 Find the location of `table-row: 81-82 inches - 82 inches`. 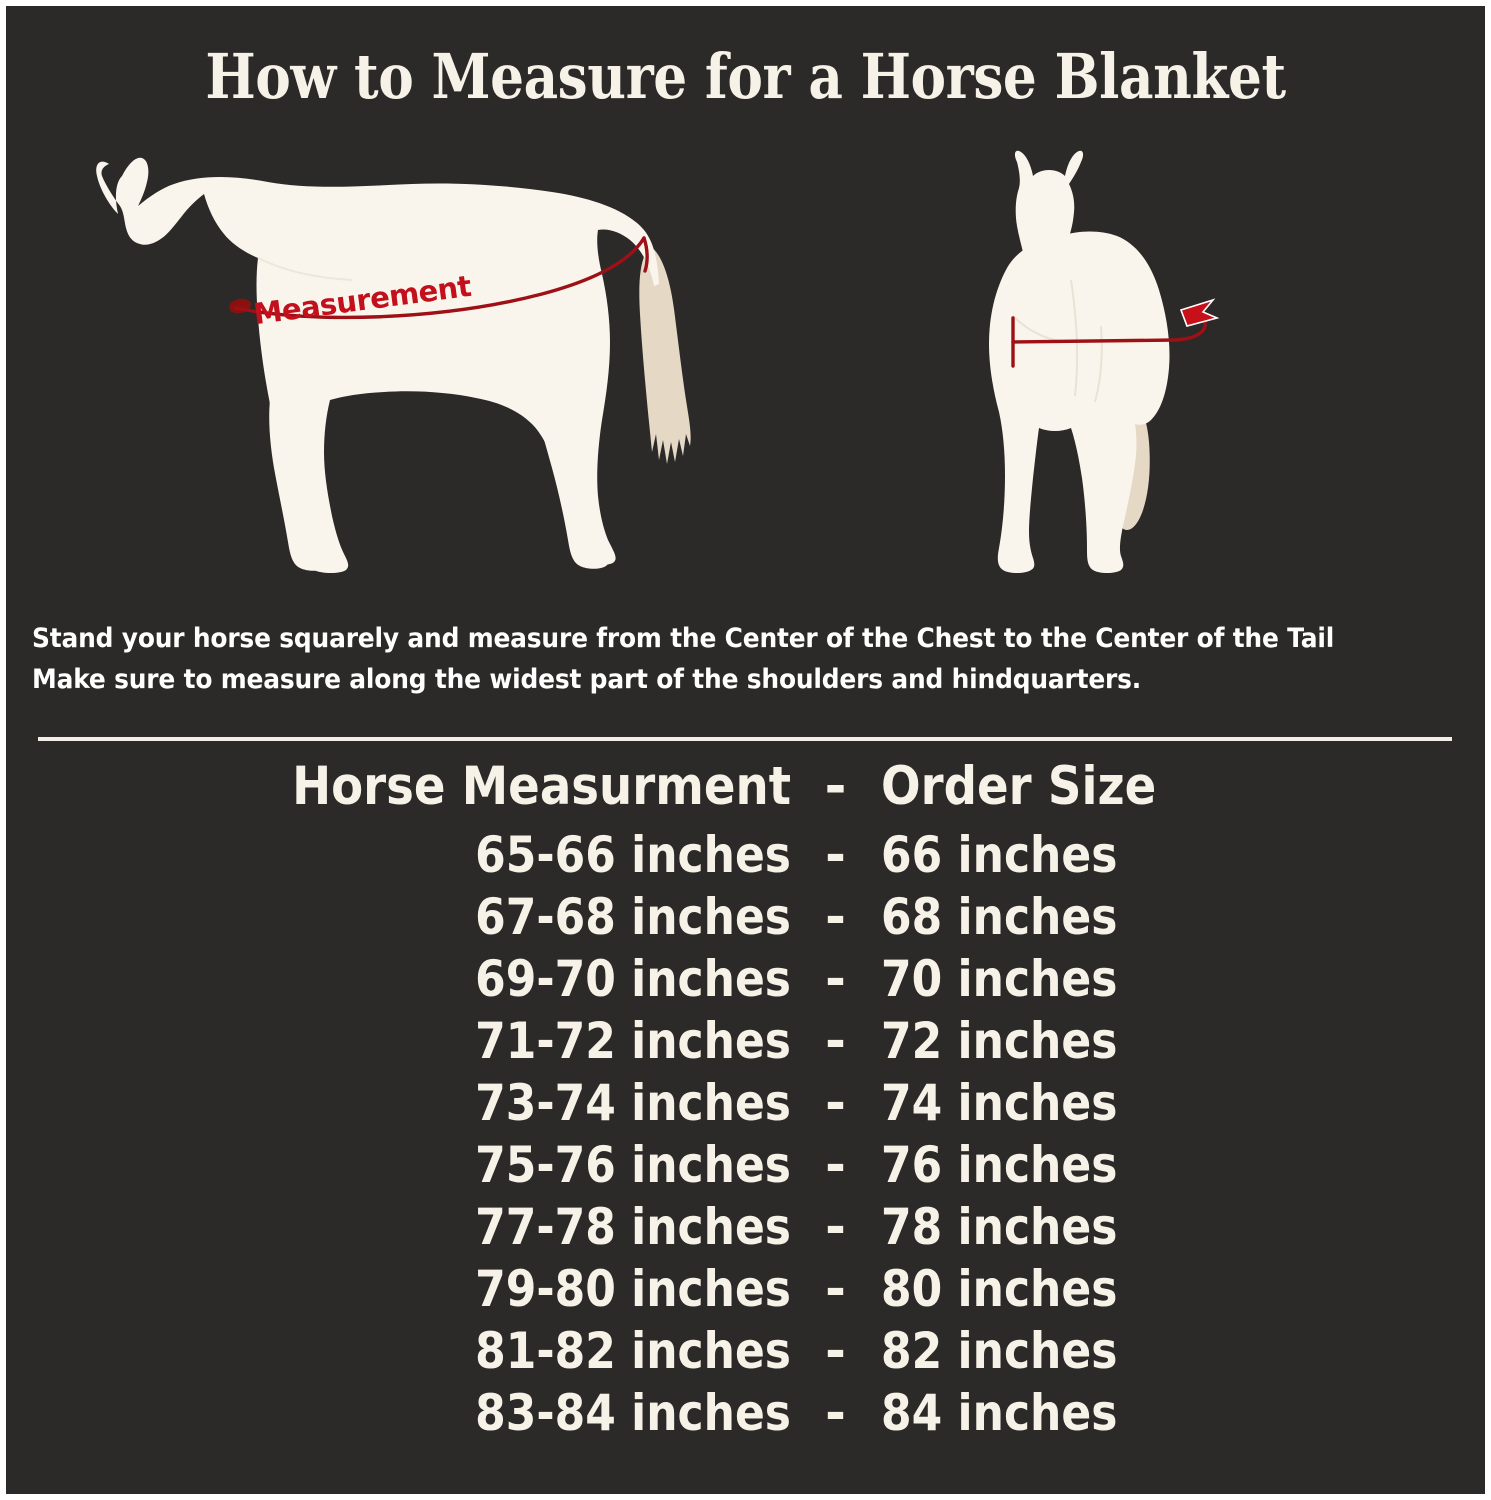

table-row: 81-82 inches - 82 inches is located at coordinates (745, 1351).